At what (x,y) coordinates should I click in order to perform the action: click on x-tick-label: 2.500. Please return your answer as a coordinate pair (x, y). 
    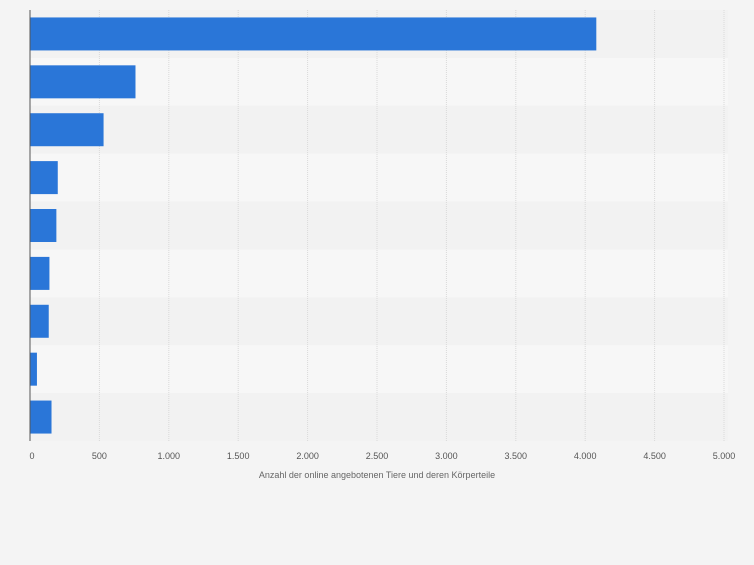
    Looking at the image, I should click on (377, 456).